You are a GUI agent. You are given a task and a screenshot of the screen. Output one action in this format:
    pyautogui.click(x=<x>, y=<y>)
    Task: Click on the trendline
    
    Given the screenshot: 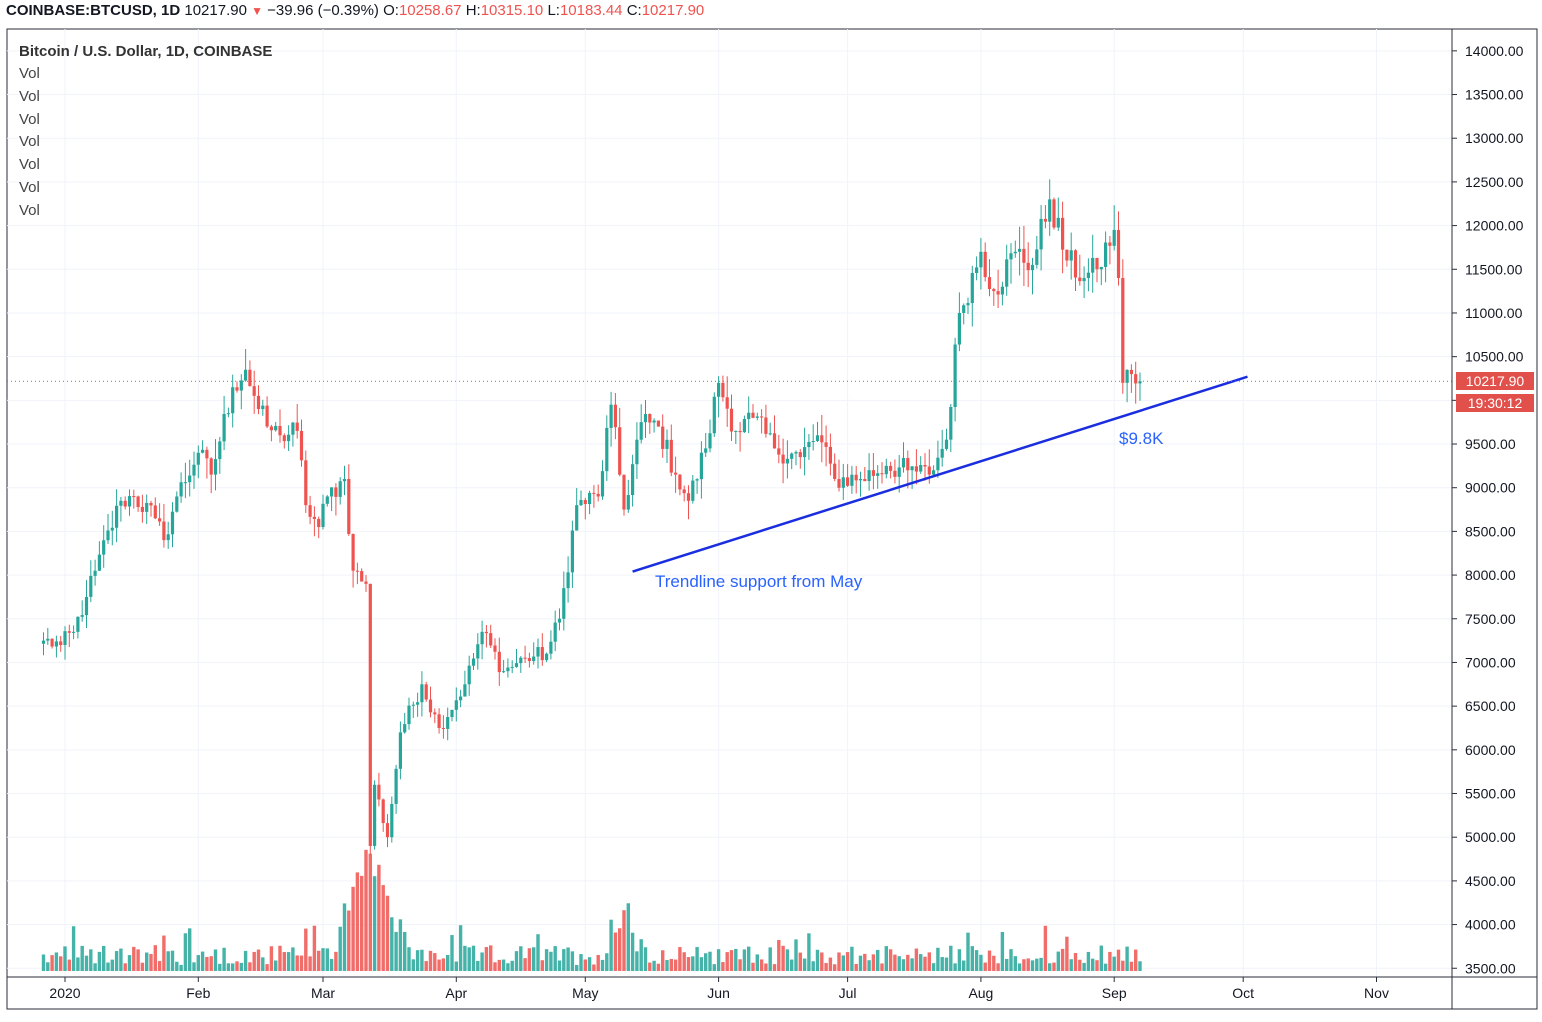 What is the action you would take?
    pyautogui.click(x=940, y=474)
    